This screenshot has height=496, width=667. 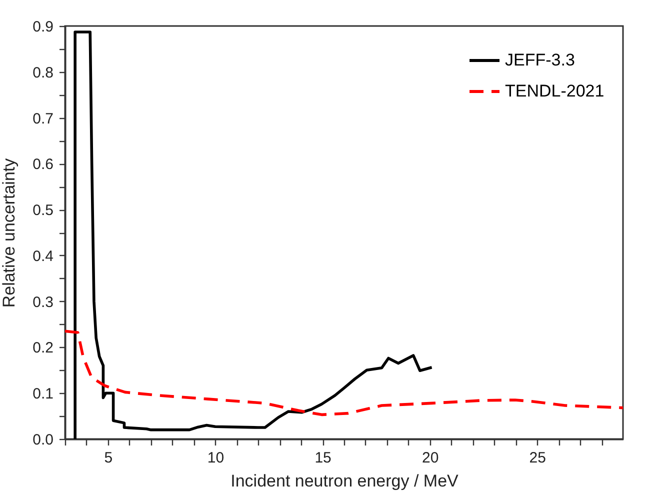 I want to click on line-series, so click(x=344, y=373).